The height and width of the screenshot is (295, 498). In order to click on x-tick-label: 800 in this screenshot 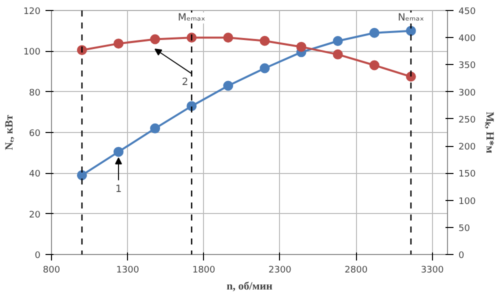, I will do `click(51, 271)`.